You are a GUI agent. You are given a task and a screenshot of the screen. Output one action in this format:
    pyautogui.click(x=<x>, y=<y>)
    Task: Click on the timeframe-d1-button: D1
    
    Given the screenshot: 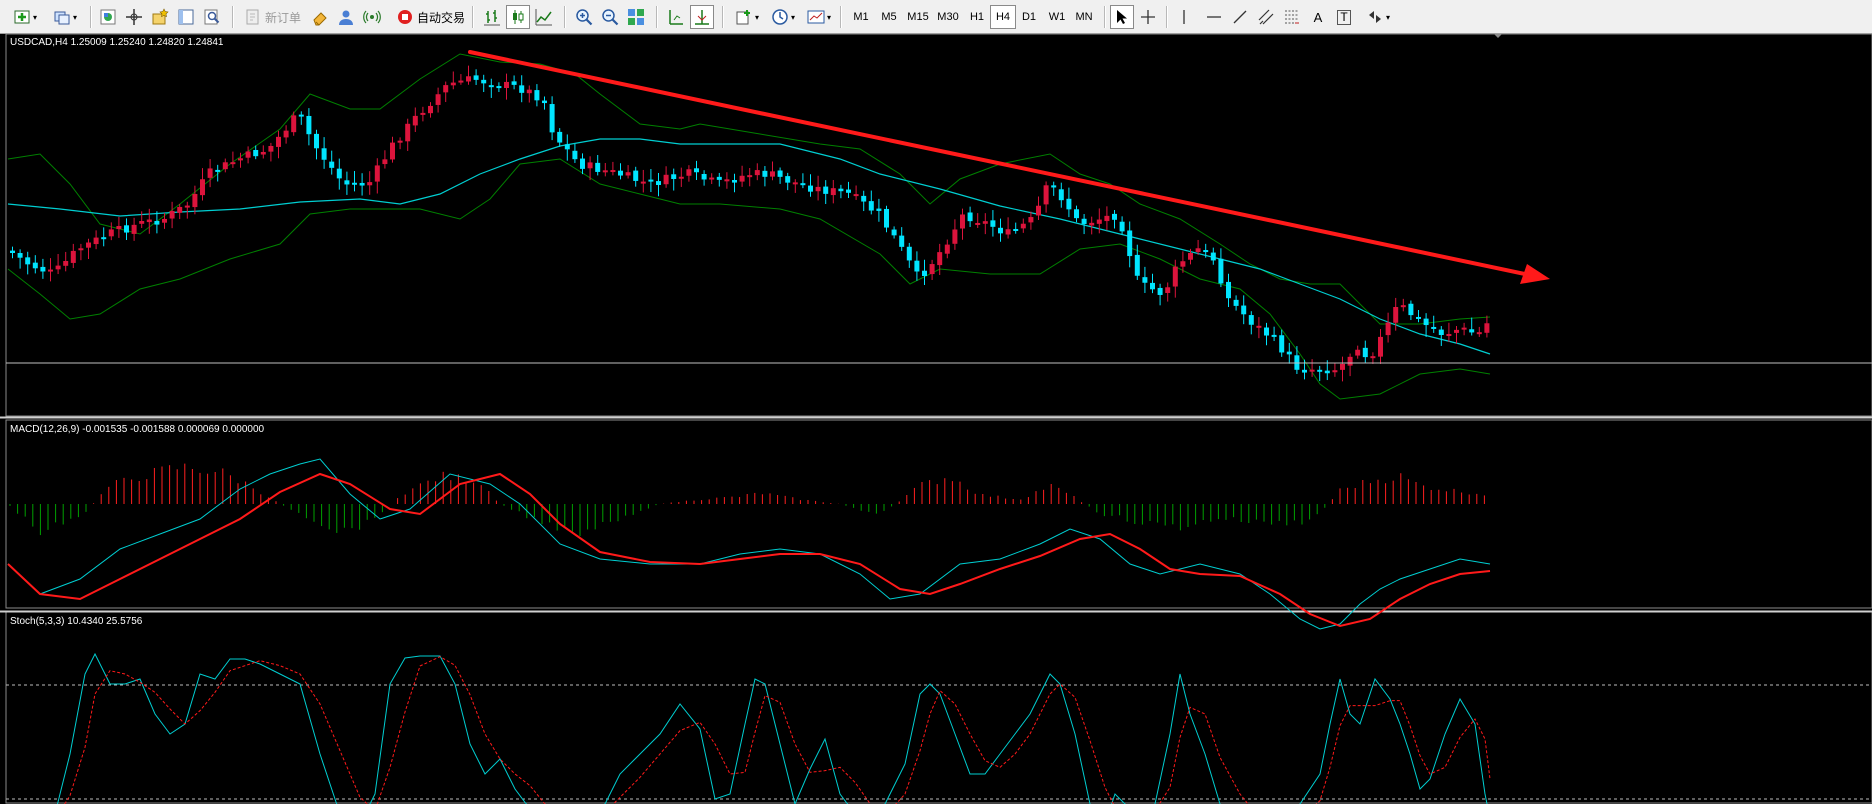 What is the action you would take?
    pyautogui.click(x=1029, y=17)
    